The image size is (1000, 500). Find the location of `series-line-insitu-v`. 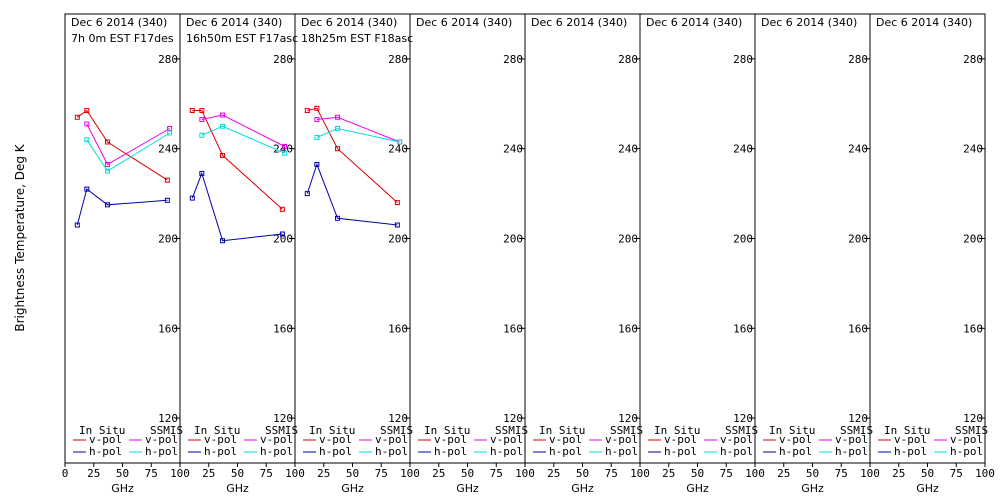

series-line-insitu-v is located at coordinates (122, 145).